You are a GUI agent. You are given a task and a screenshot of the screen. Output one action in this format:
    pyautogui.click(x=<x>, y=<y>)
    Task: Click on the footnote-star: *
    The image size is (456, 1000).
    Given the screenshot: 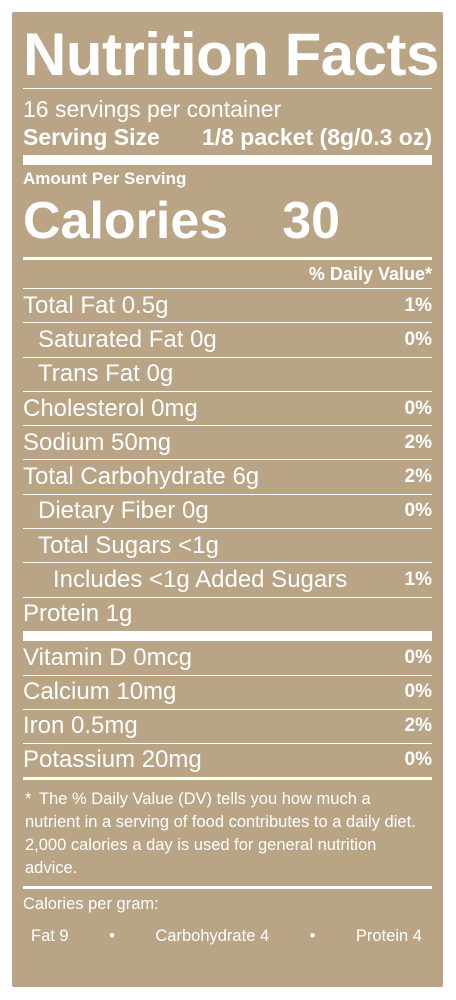 What is the action you would take?
    pyautogui.click(x=28, y=798)
    